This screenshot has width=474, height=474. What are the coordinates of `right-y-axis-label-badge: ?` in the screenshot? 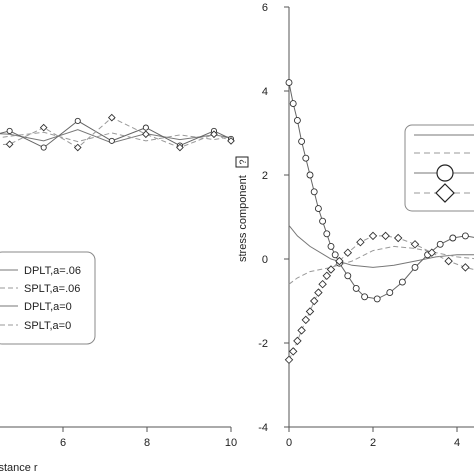 It's located at (243, 161).